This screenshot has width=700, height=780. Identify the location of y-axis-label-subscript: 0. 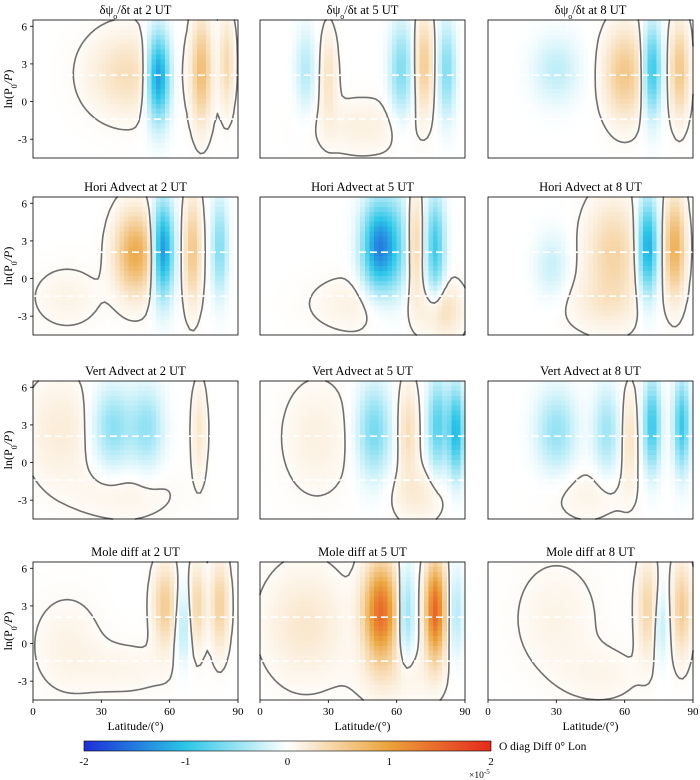
(14, 86).